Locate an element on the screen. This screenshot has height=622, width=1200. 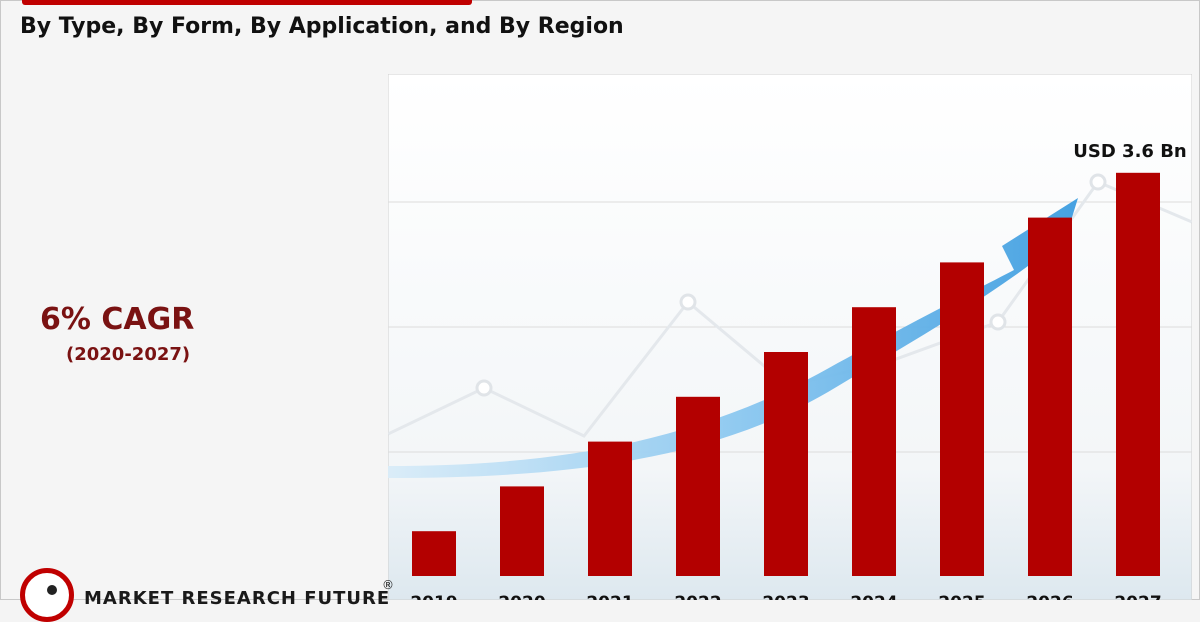
x-tick-label: 2025 is located at coordinates (961, 596).